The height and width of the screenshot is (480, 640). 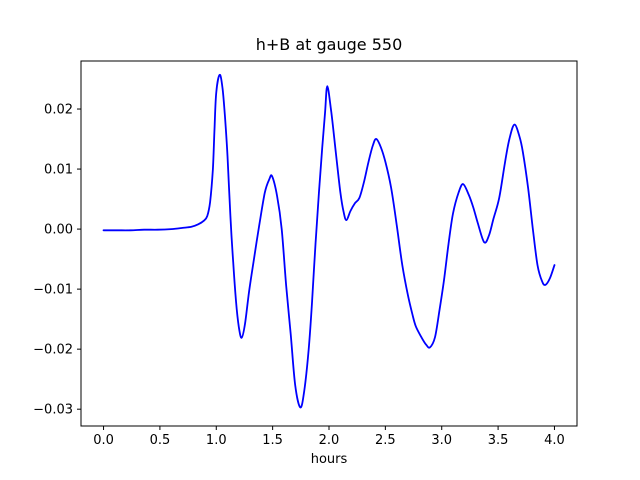 I want to click on y-tick-label: 0.01, so click(x=58, y=170).